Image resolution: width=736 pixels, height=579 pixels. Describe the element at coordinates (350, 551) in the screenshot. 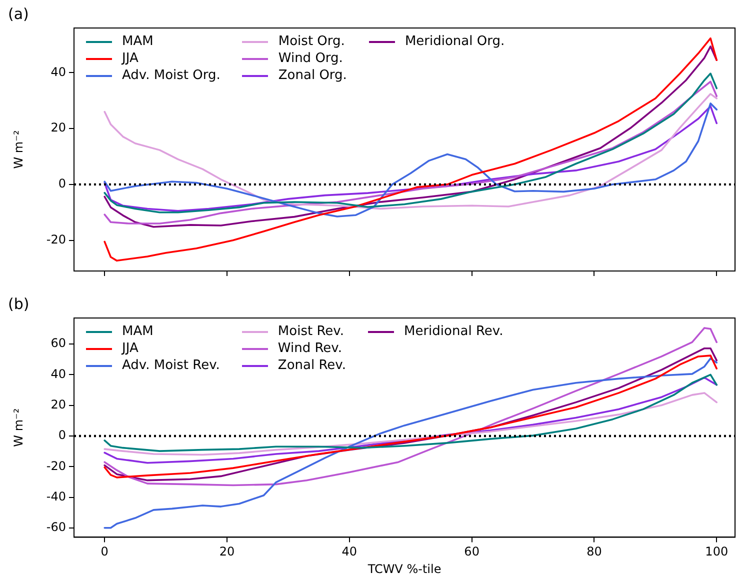

I see `x-tick-label: 40` at that location.